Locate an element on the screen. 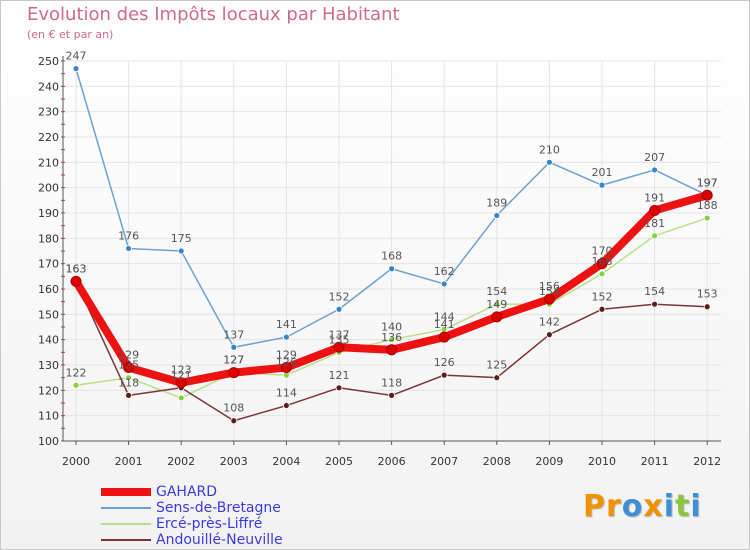  x-tick-label: 2001 is located at coordinates (129, 461).